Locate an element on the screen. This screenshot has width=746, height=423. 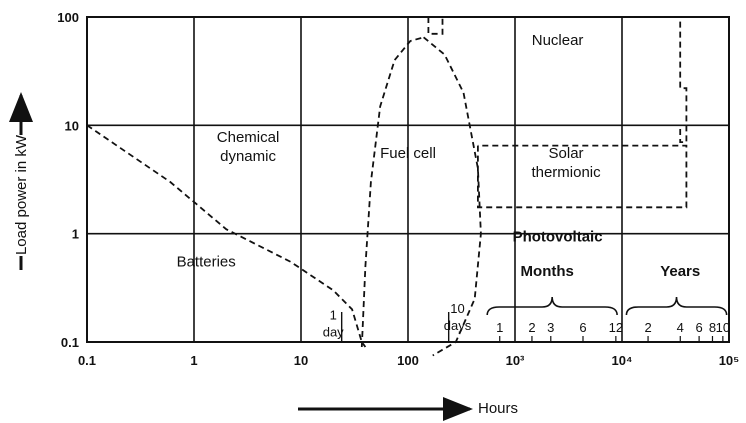
boundary-fuel-cell-right is located at coordinates (452, 196).